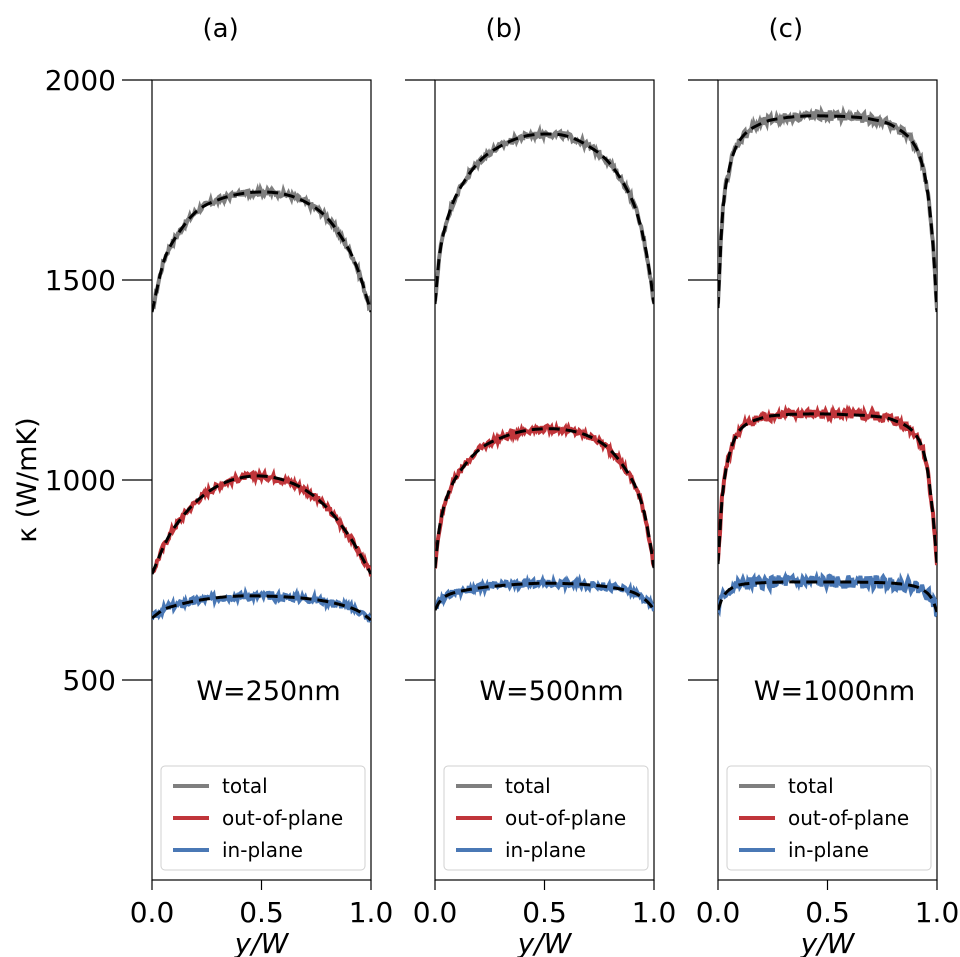 The width and height of the screenshot is (960, 957). Describe the element at coordinates (268, 691) in the screenshot. I see `width-annotation: W=250nm` at that location.